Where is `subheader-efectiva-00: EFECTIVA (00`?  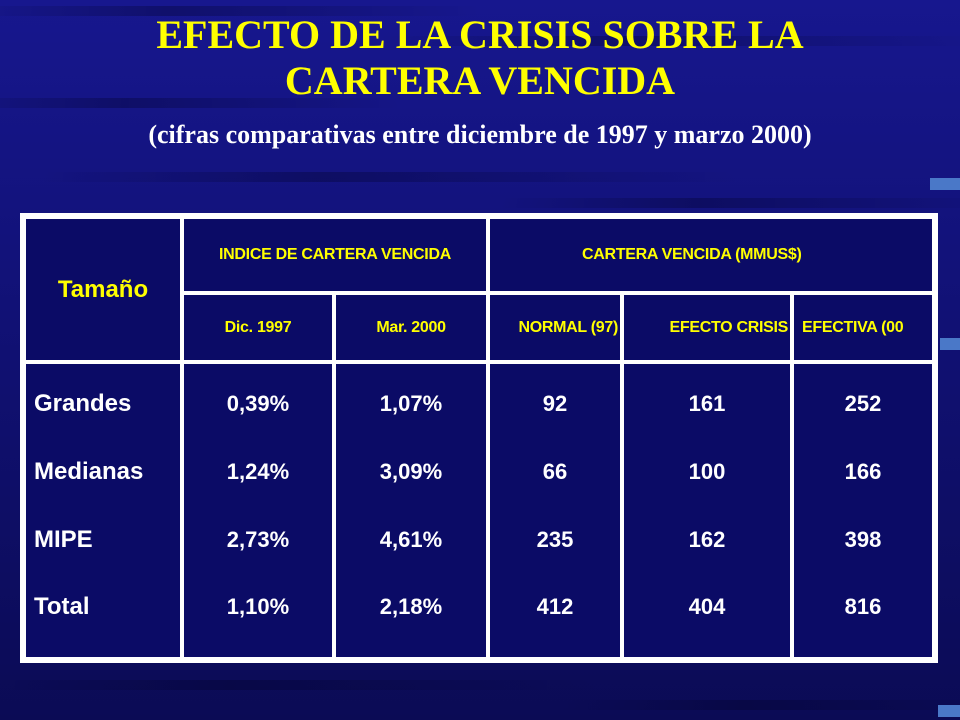 subheader-efectiva-00: EFECTIVA (00 is located at coordinates (863, 327).